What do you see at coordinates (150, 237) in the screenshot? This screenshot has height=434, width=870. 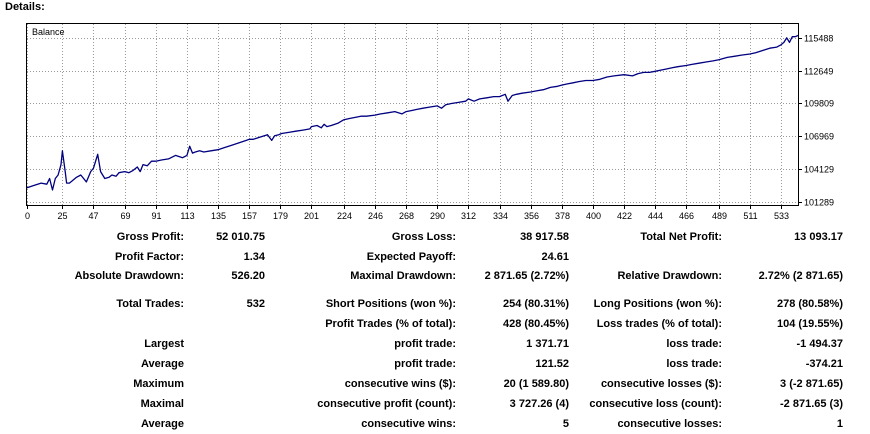 I see `gross-profit-label: Gross Profit:` at bounding box center [150, 237].